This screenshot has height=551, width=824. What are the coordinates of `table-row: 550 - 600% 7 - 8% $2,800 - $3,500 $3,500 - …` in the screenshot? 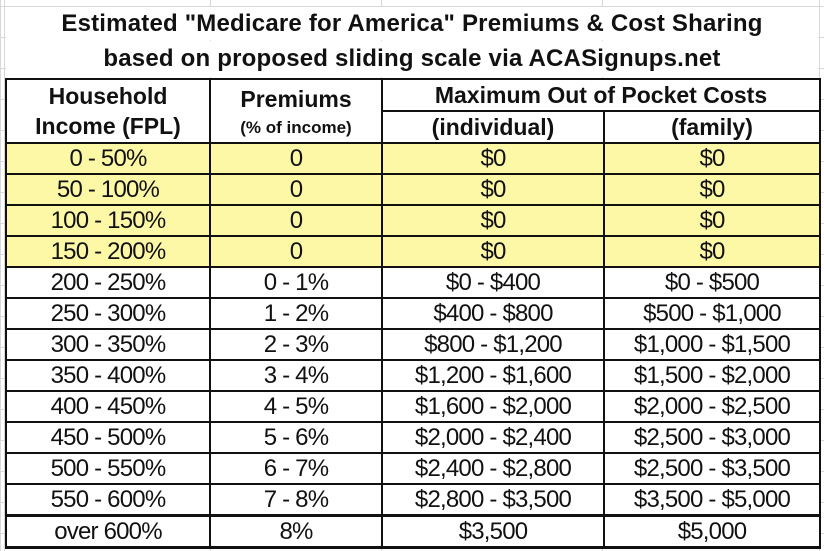 It's located at (413, 500).